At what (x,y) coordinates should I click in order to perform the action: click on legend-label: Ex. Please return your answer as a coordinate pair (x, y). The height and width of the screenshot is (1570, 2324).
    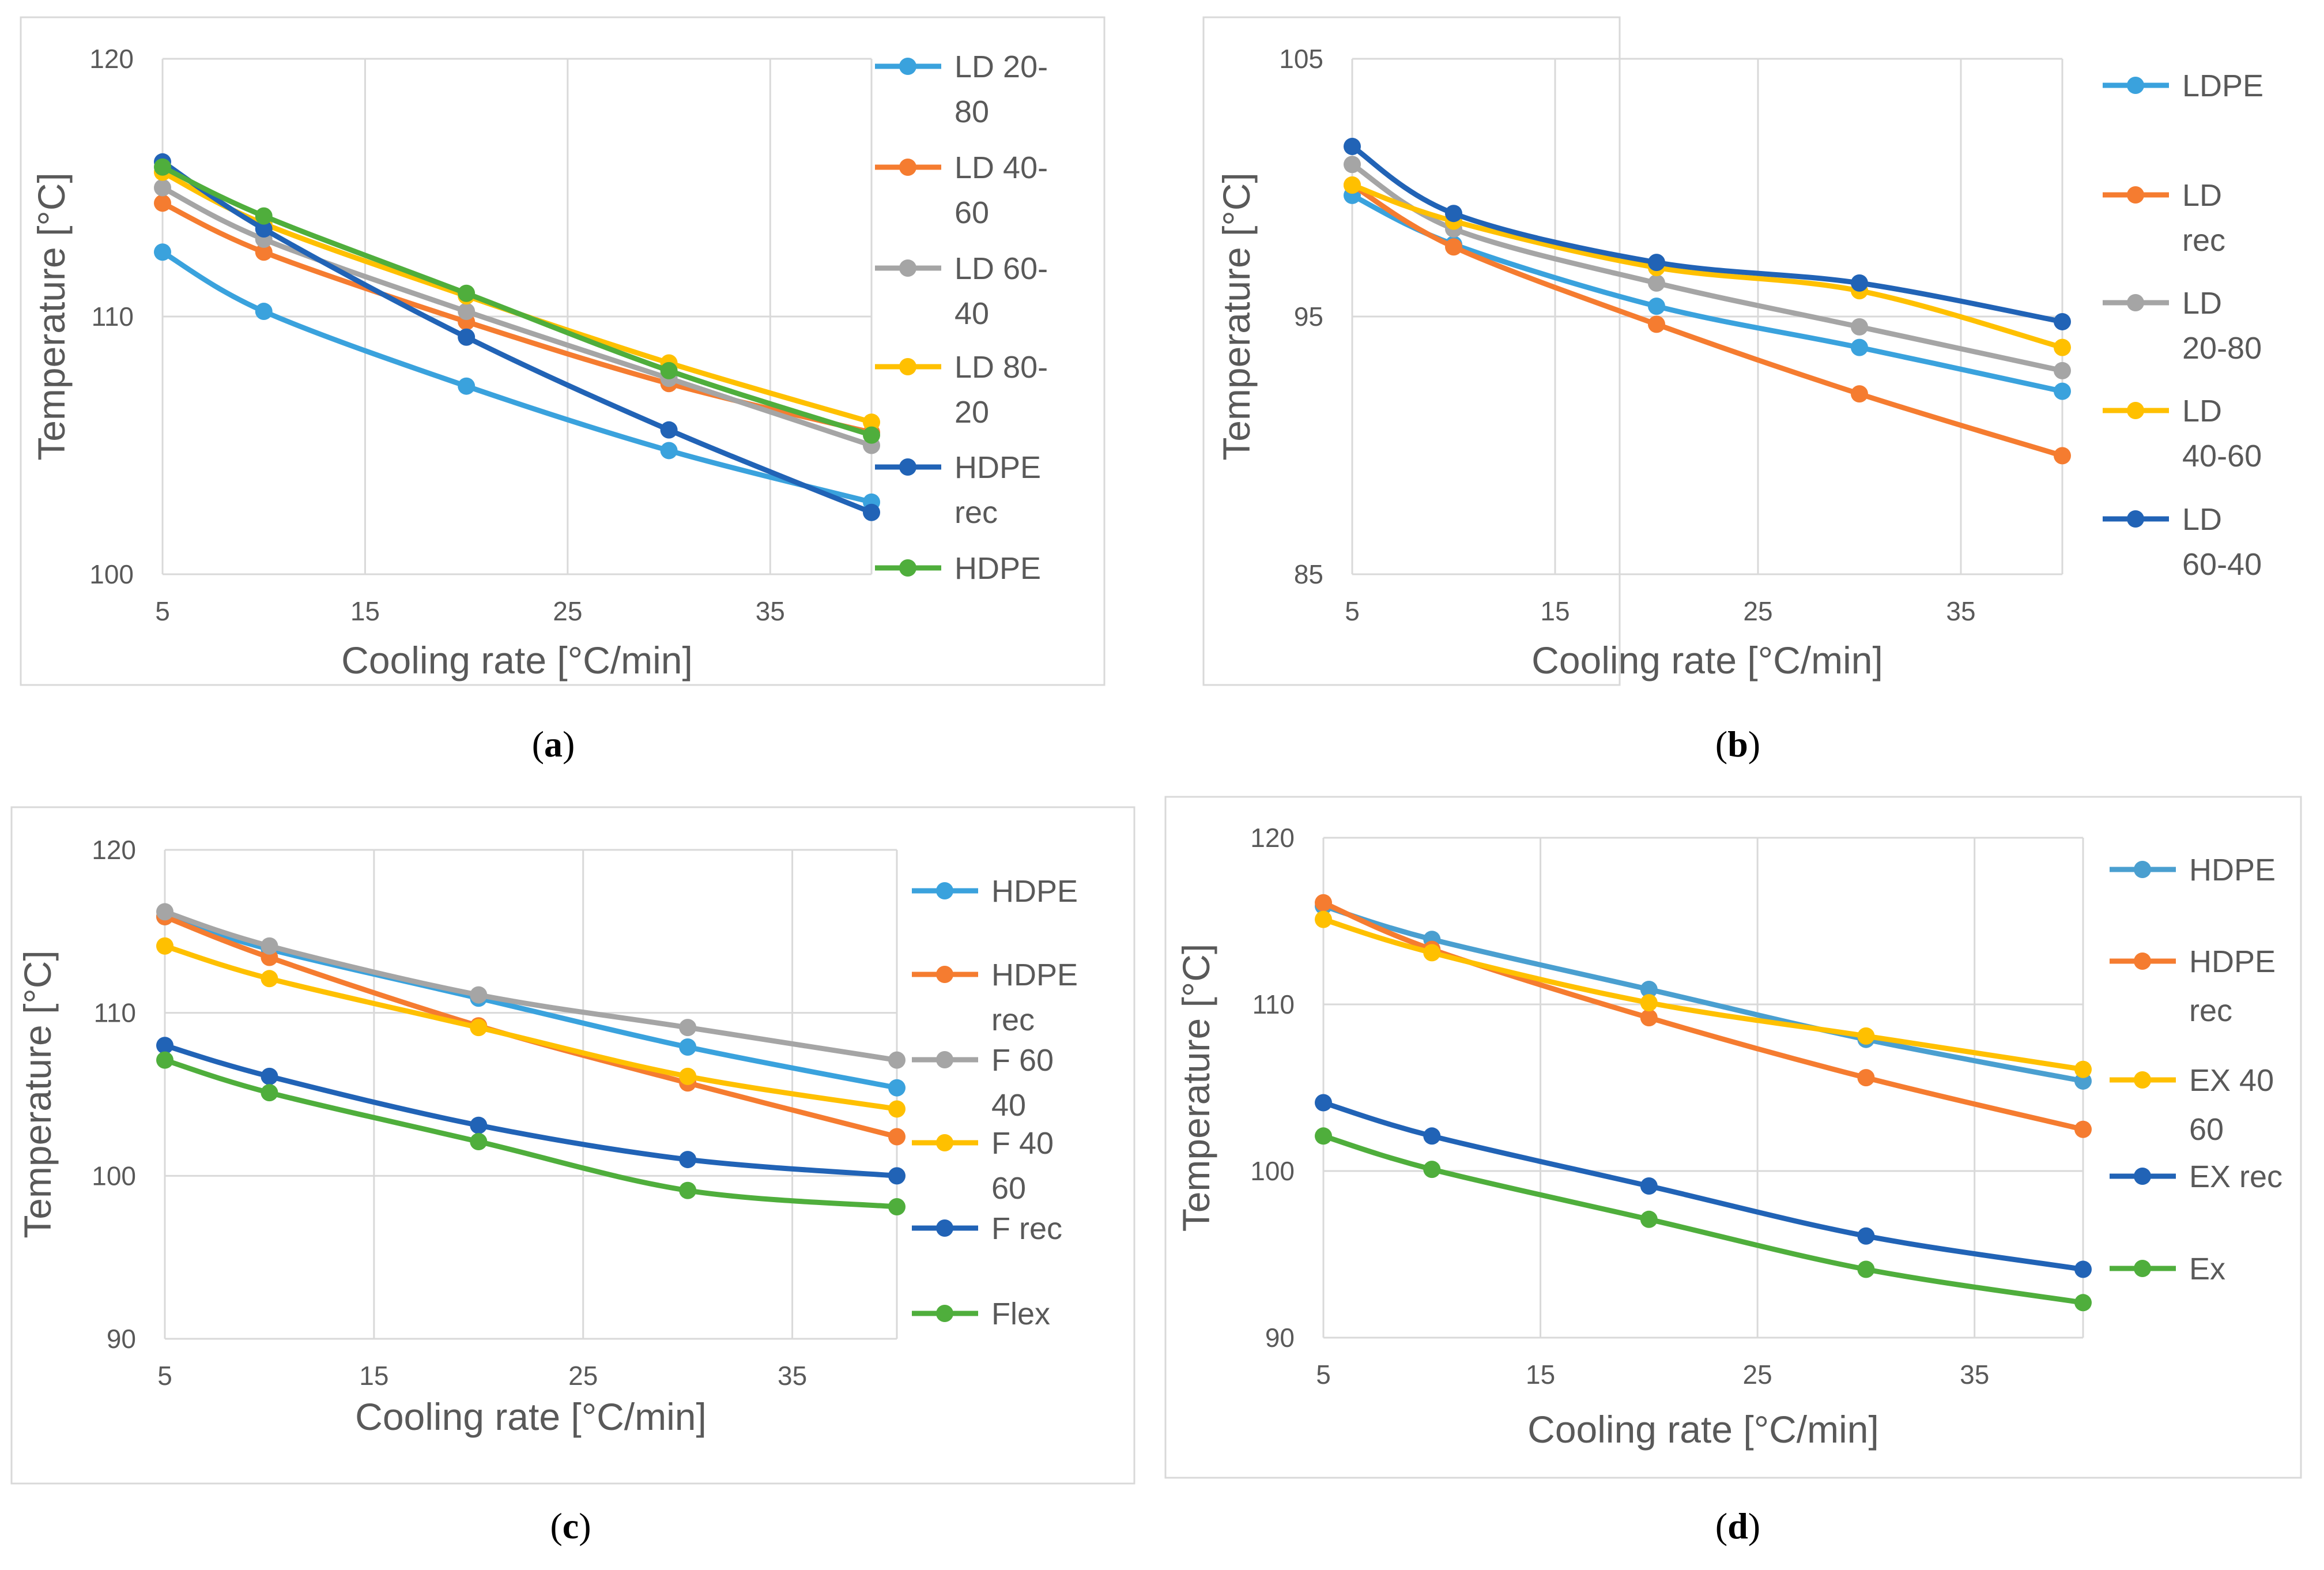
    Looking at the image, I should click on (2207, 1269).